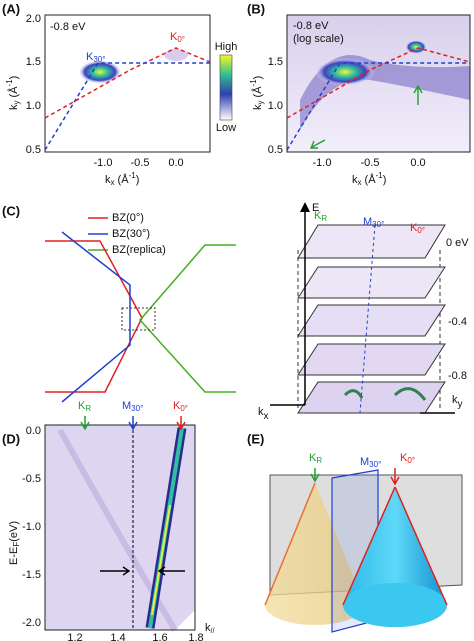 The image size is (474, 641). Describe the element at coordinates (11, 8) in the screenshot. I see `panel-label: (A)` at that location.